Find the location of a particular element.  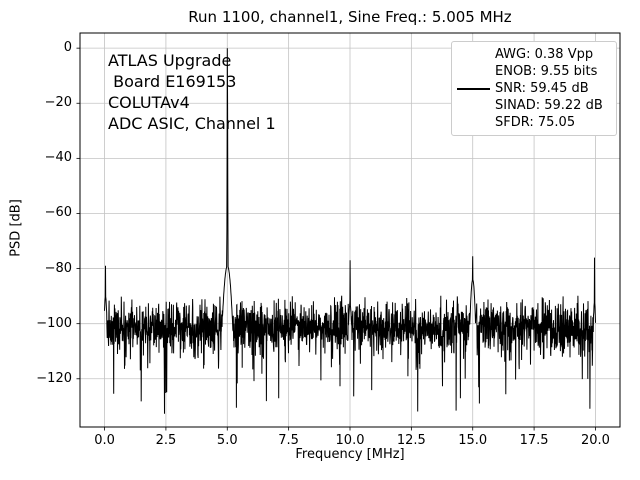

y-tick-label: −60 is located at coordinates (58, 213).